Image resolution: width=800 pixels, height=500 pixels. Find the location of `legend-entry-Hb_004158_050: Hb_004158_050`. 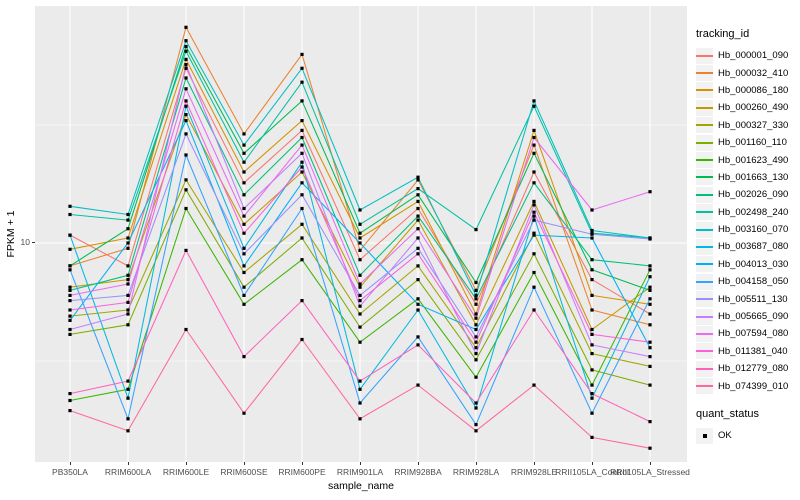

legend-entry-Hb_004158_050: Hb_004158_050 is located at coordinates (748, 281).